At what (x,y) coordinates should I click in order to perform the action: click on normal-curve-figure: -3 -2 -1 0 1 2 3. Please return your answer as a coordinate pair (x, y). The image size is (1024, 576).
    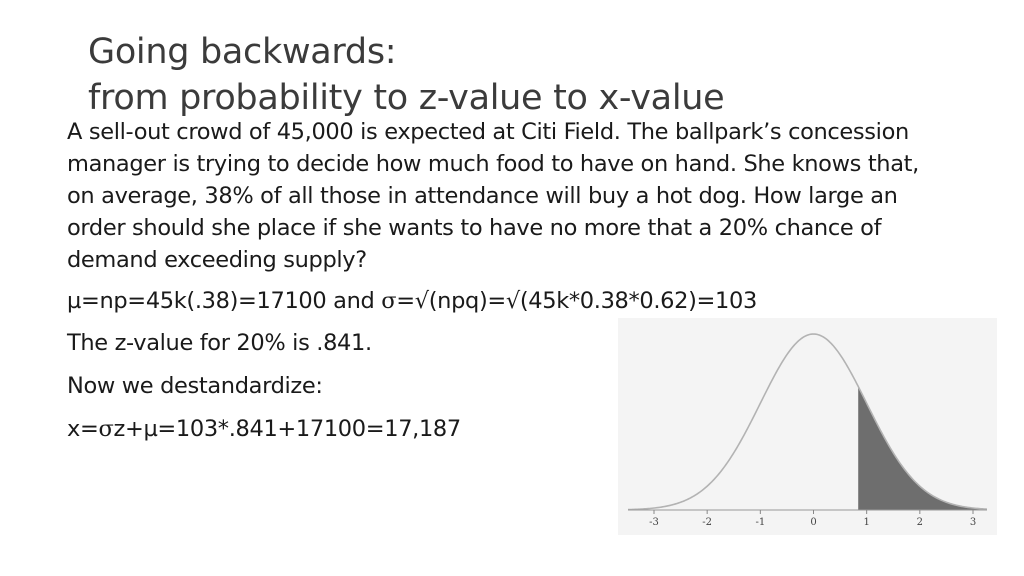
    Looking at the image, I should click on (807, 426).